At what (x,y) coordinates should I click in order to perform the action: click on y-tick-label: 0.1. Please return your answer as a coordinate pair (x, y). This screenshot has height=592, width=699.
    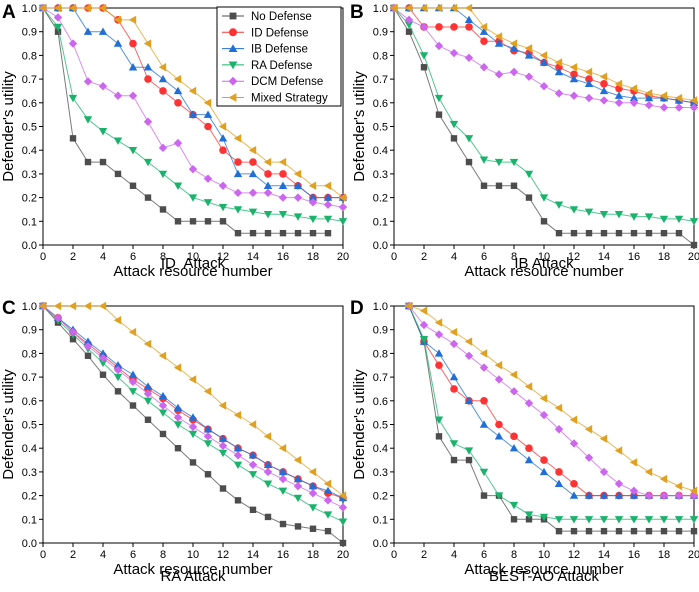
    Looking at the image, I should click on (29, 222).